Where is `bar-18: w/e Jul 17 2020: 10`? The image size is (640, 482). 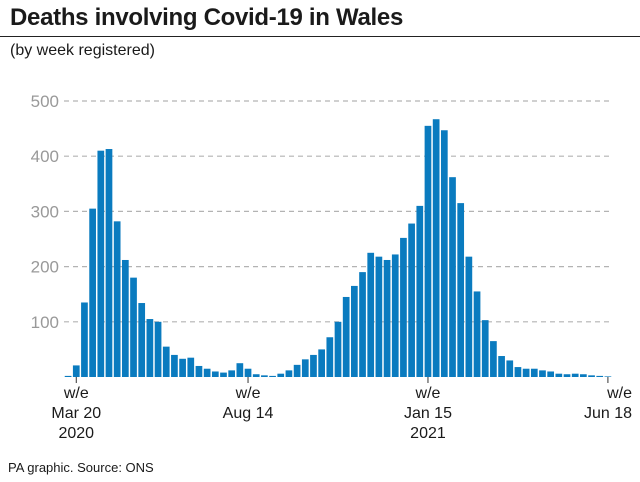
bar-18: w/e Jul 17 2020: 10 is located at coordinates (215, 374).